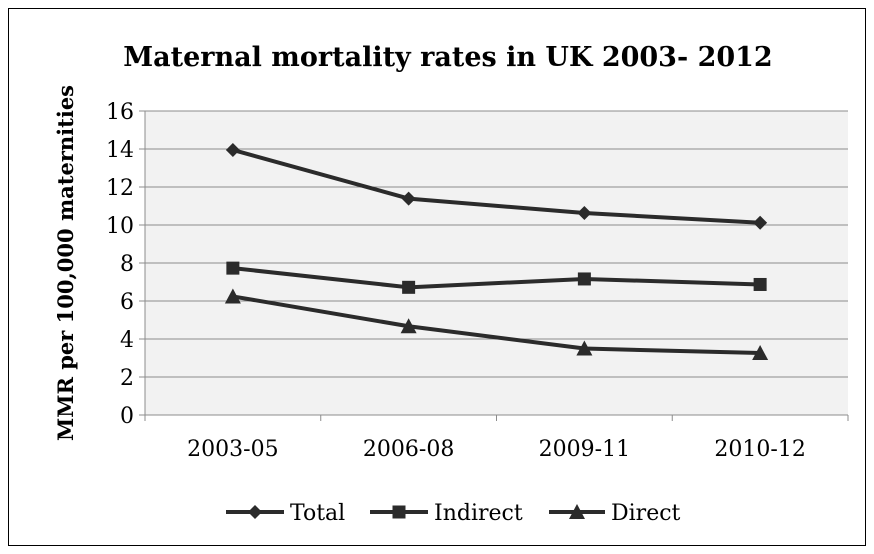 The height and width of the screenshot is (554, 874). I want to click on y-tick-label: 0, so click(127, 416).